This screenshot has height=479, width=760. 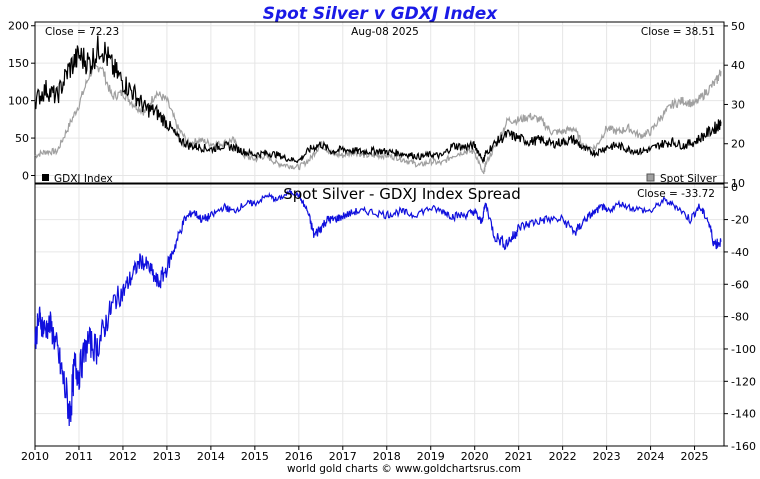 I want to click on close-right-label: Close = 38.51, so click(x=678, y=32).